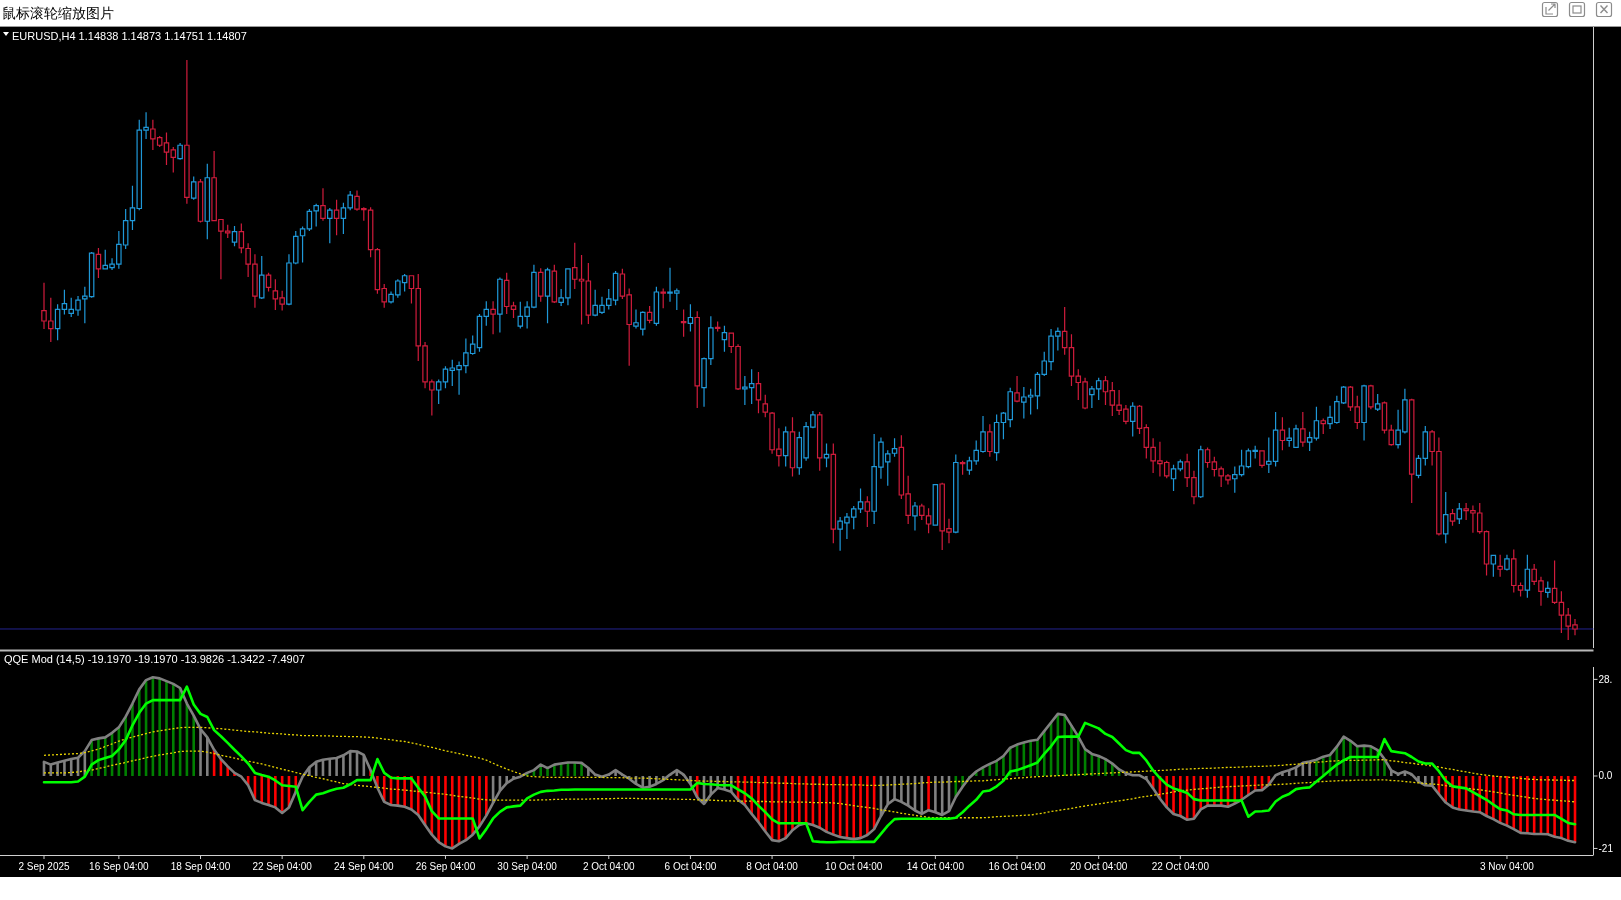 The image size is (1621, 900). Describe the element at coordinates (1605, 776) in the screenshot. I see `y-tick-label: 0.0` at that location.